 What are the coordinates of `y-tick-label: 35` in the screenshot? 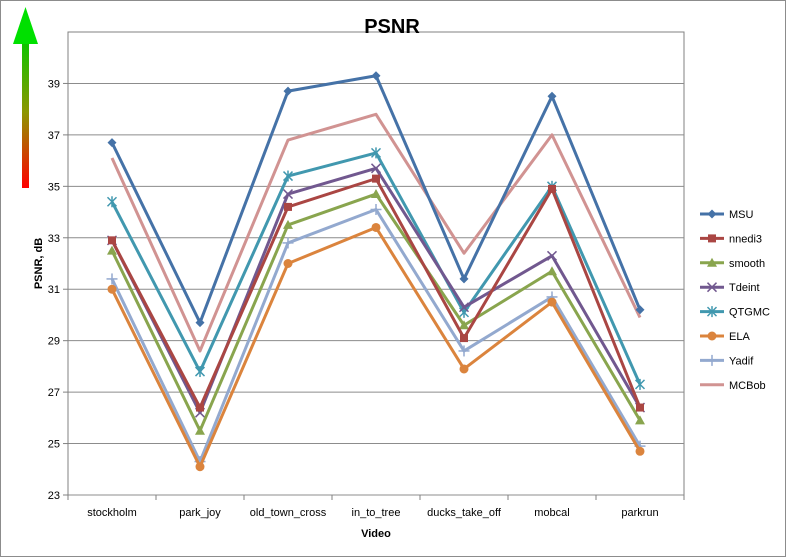 It's located at (54, 187).